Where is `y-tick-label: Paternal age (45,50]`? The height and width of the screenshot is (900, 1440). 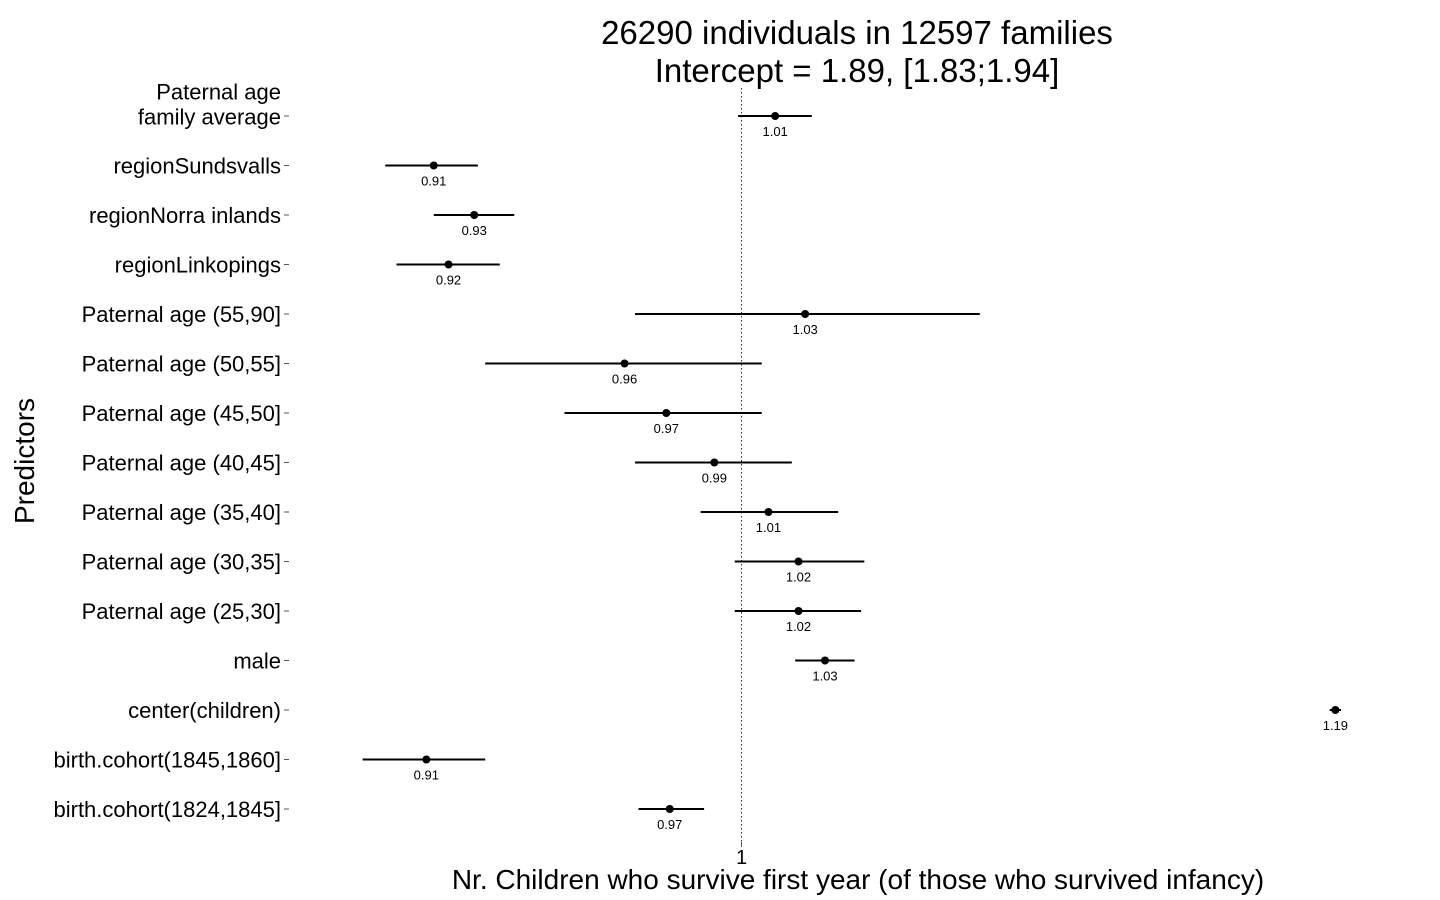 y-tick-label: Paternal age (45,50] is located at coordinates (181, 413).